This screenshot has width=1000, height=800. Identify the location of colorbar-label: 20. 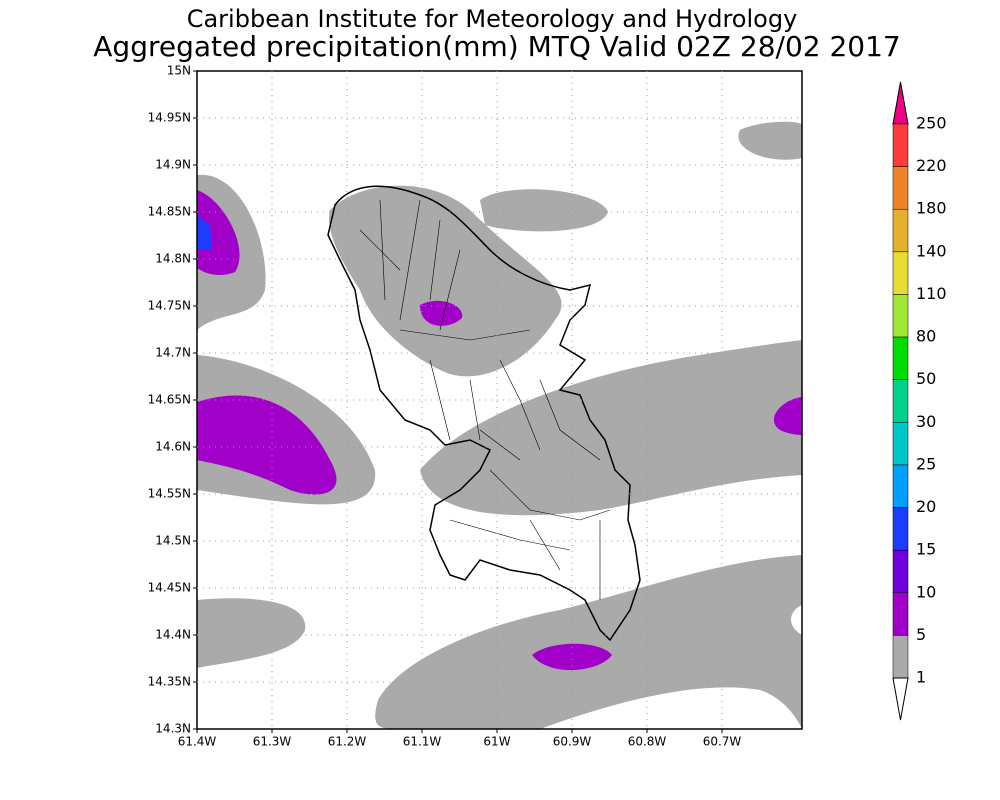
(926, 506).